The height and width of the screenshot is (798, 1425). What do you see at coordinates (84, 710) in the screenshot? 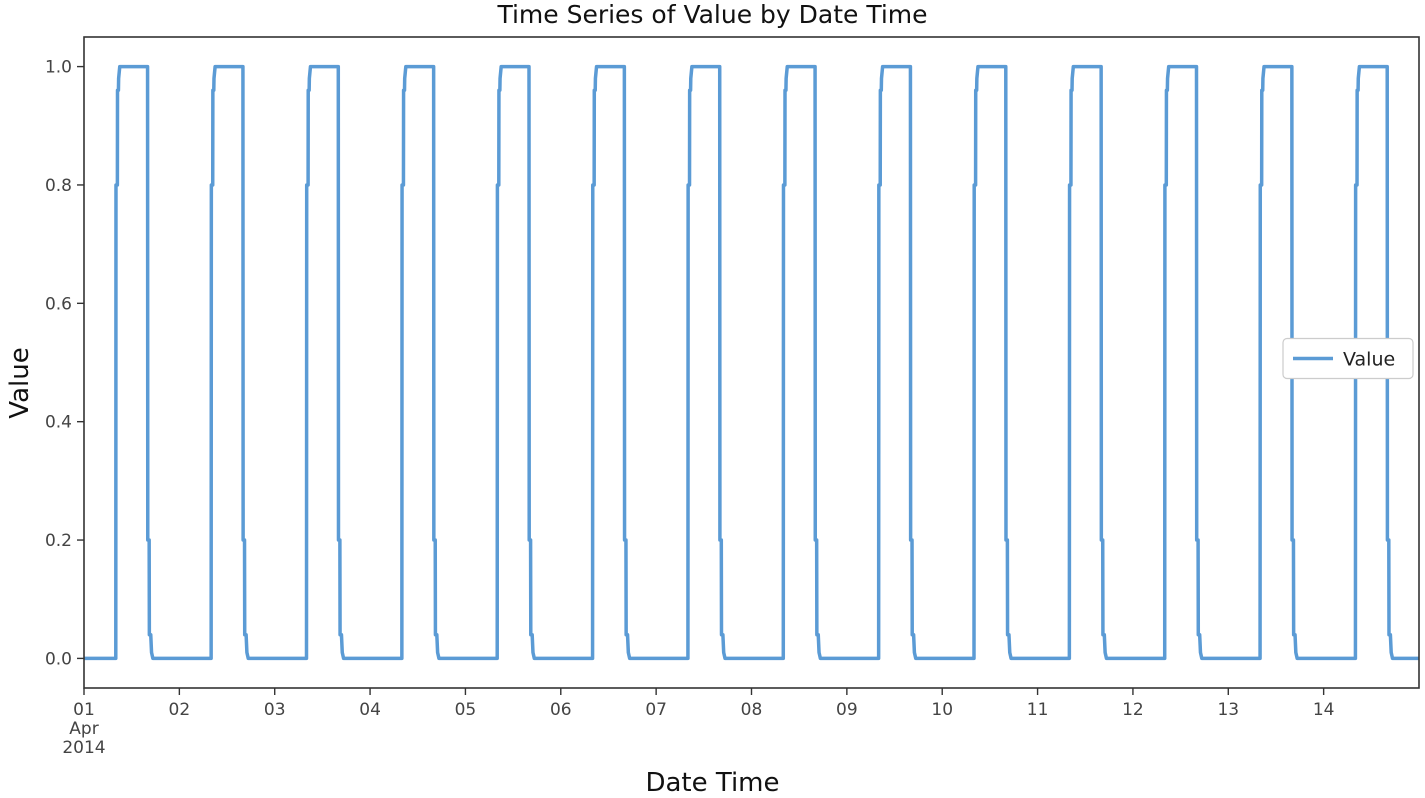
I see `x-tick-label: 01` at bounding box center [84, 710].